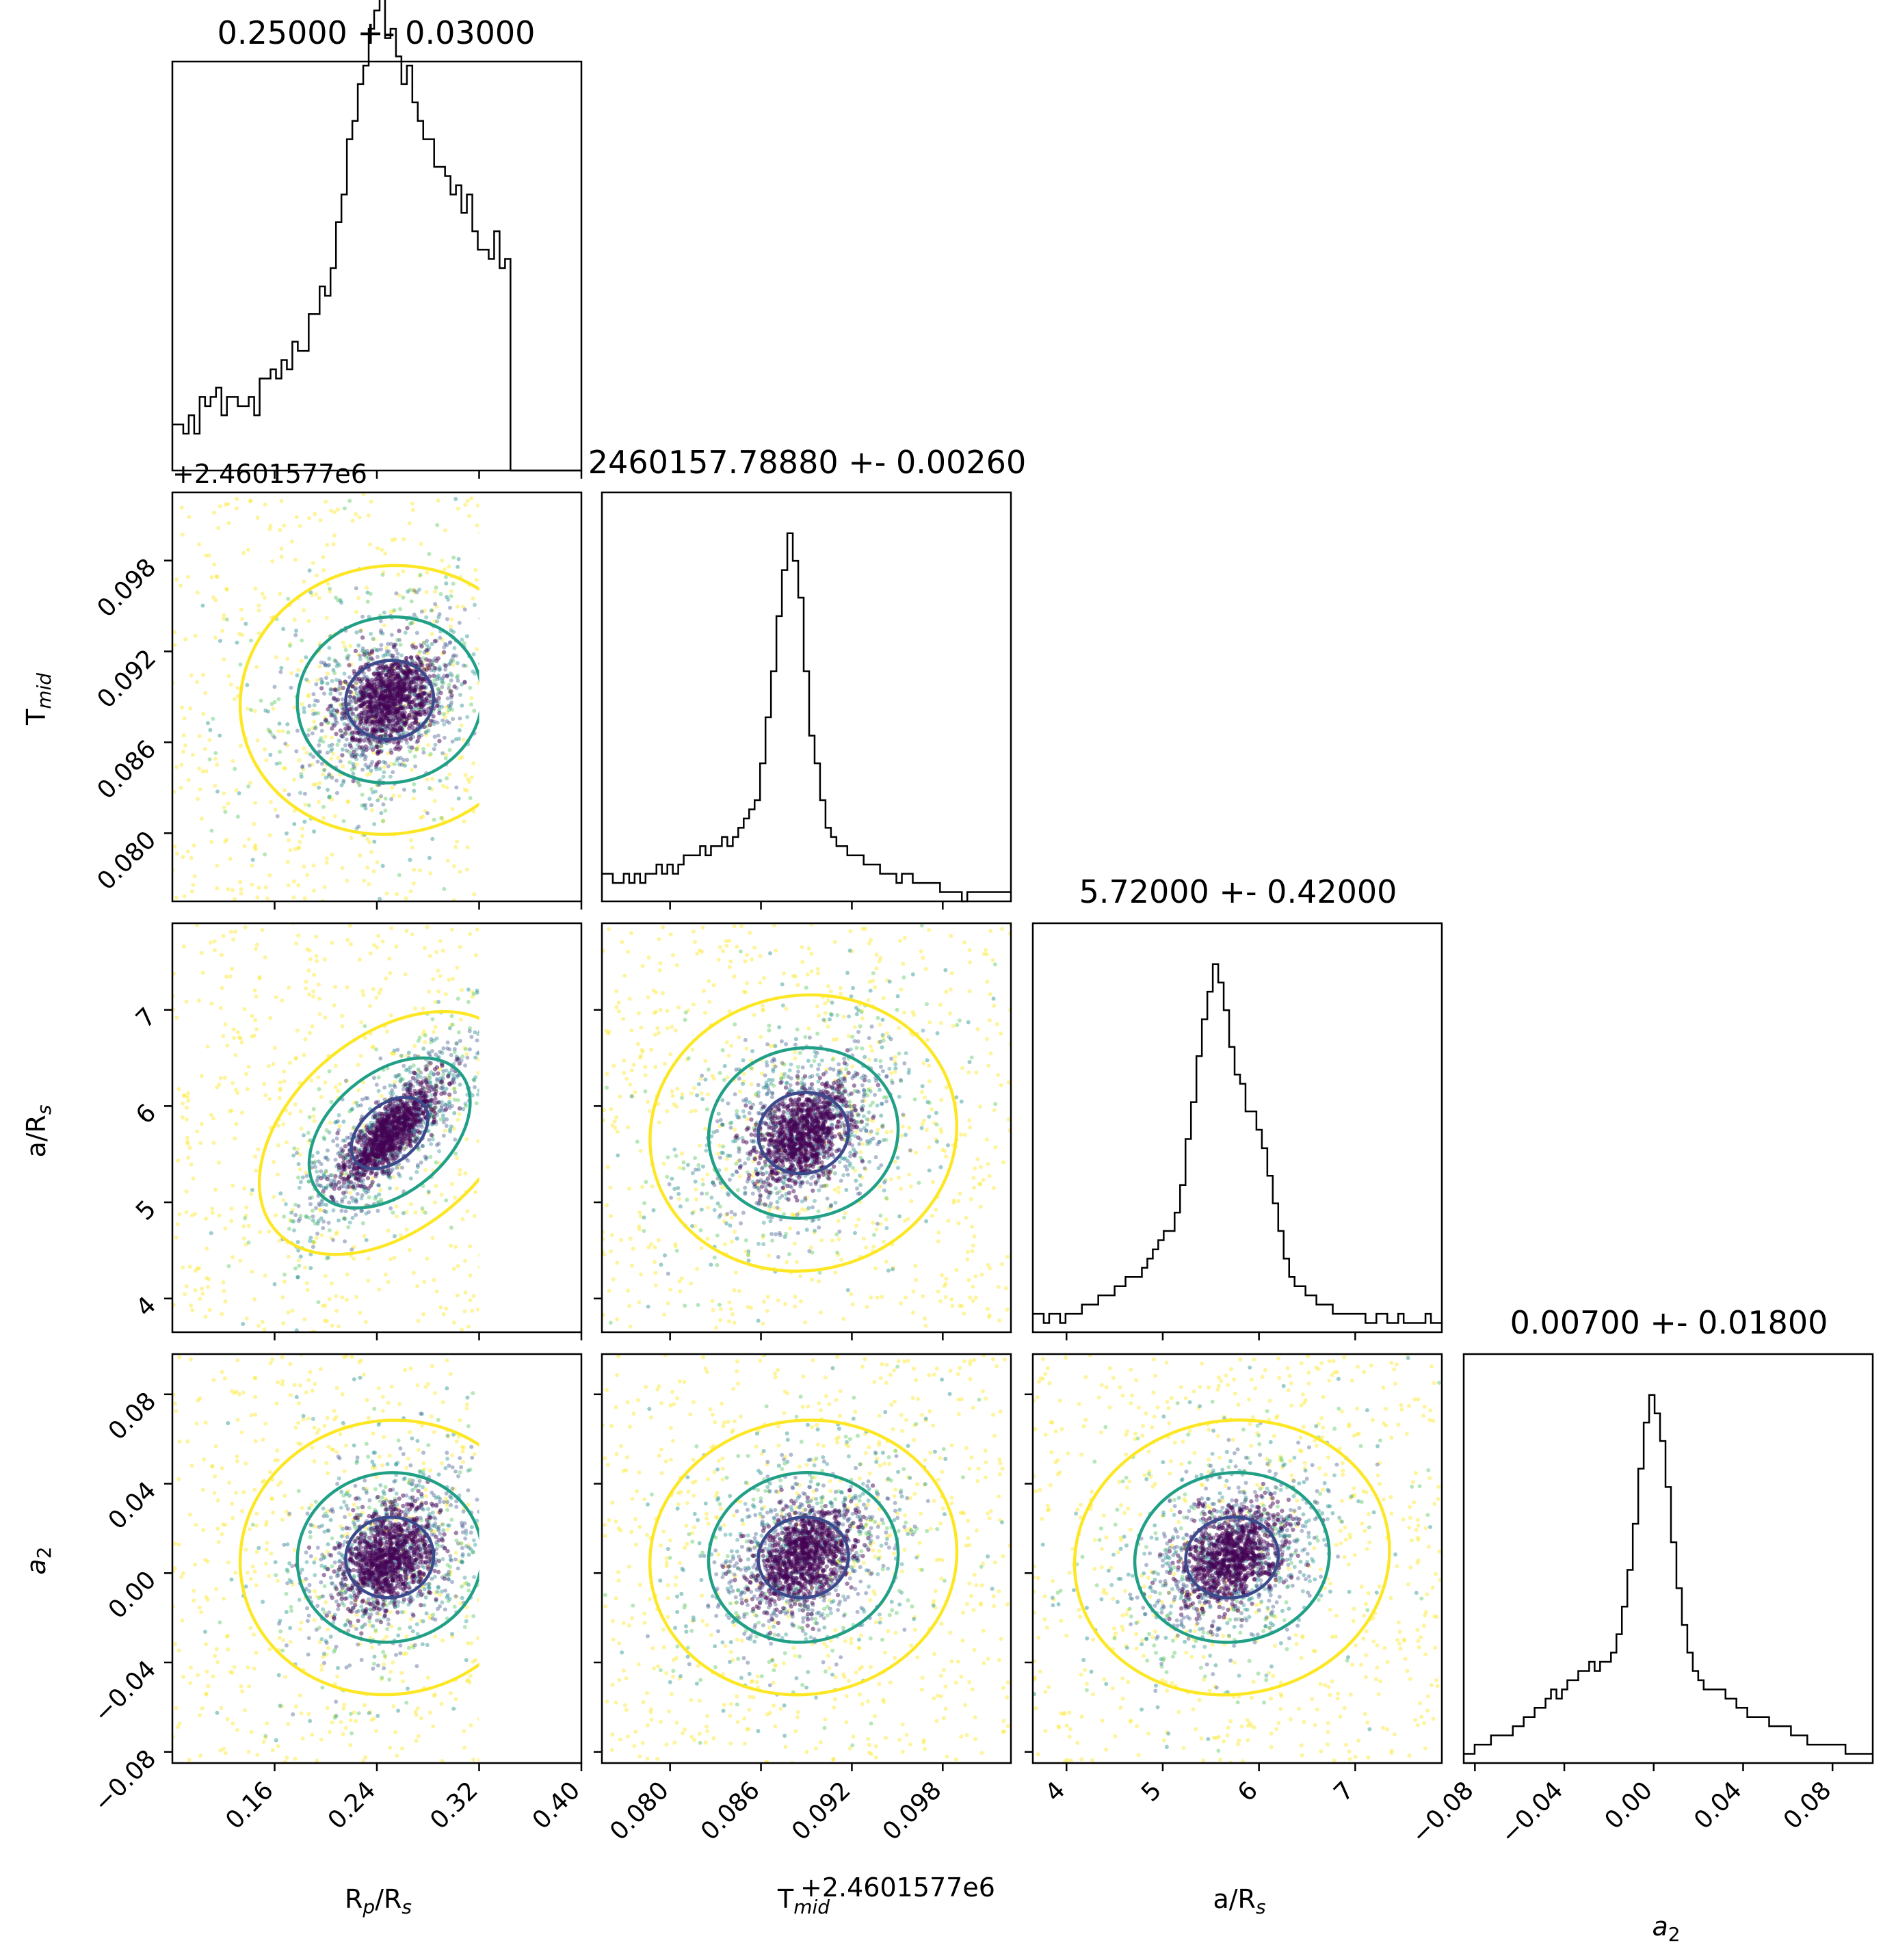 Image resolution: width=1896 pixels, height=1960 pixels. I want to click on x-tick-label-tmid: 0.080, so click(640, 1811).